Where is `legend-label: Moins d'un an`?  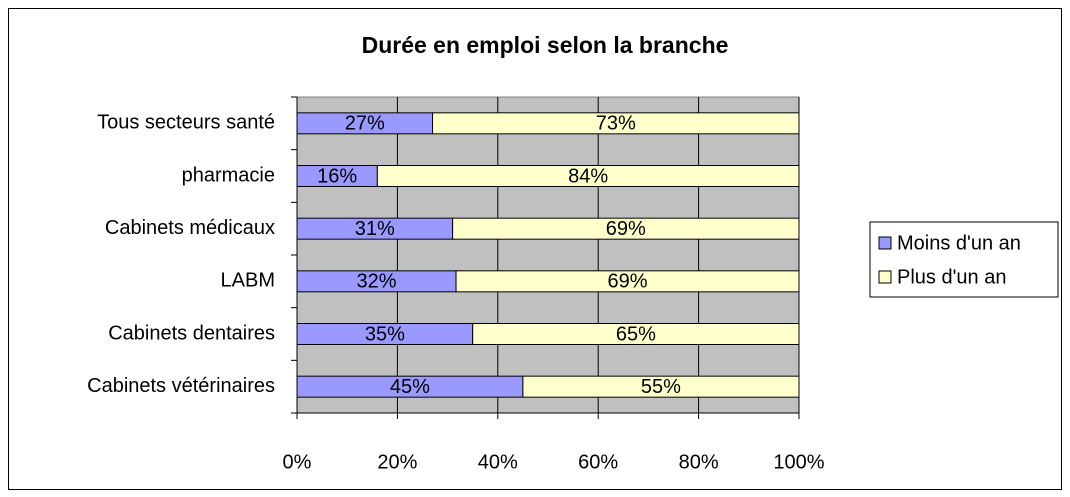 legend-label: Moins d'un an is located at coordinates (959, 243).